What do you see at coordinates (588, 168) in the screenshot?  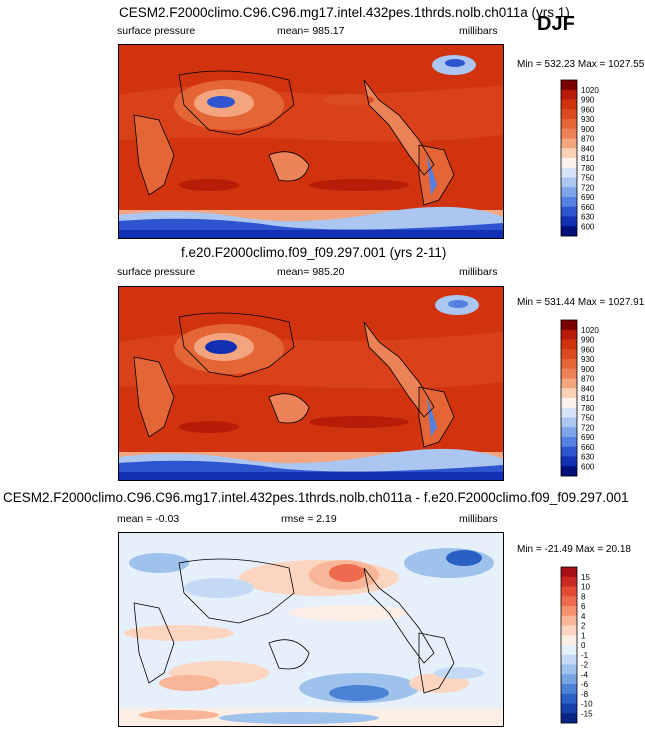 I see `colorbar-tick-label: 780` at bounding box center [588, 168].